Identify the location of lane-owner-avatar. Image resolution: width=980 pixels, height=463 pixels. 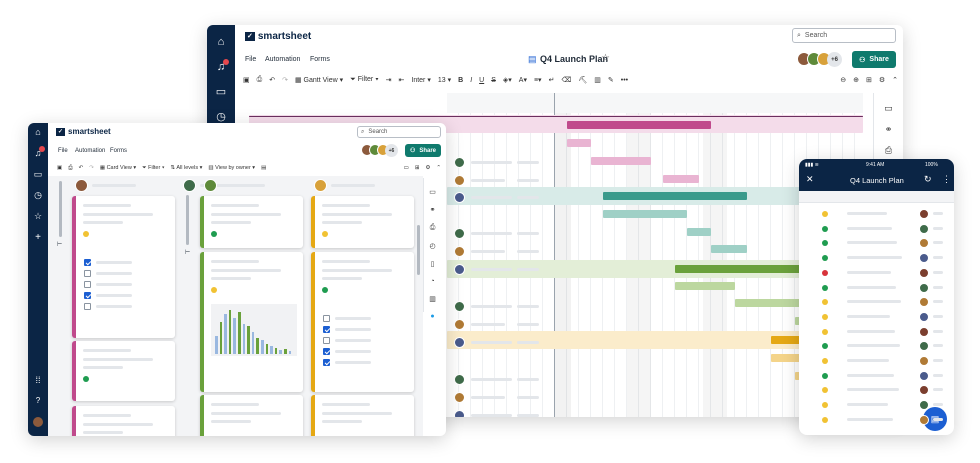
(210, 185).